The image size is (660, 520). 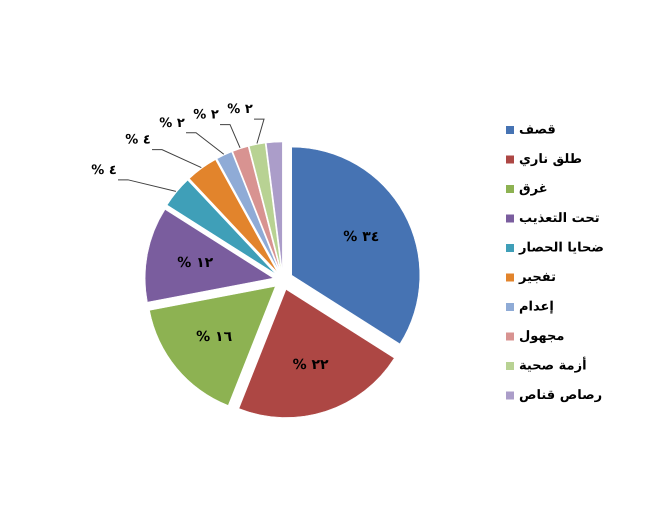 I want to click on legend-label: أزمة صحية, so click(x=553, y=365).